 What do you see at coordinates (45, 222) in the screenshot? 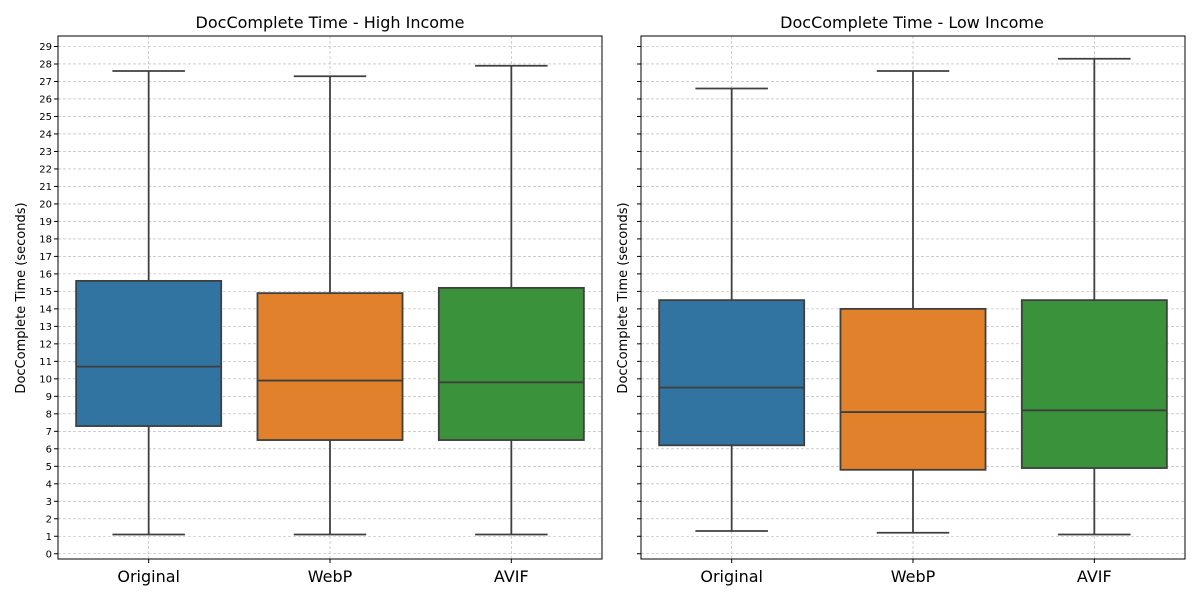
I see `y-tick-label: 19` at bounding box center [45, 222].